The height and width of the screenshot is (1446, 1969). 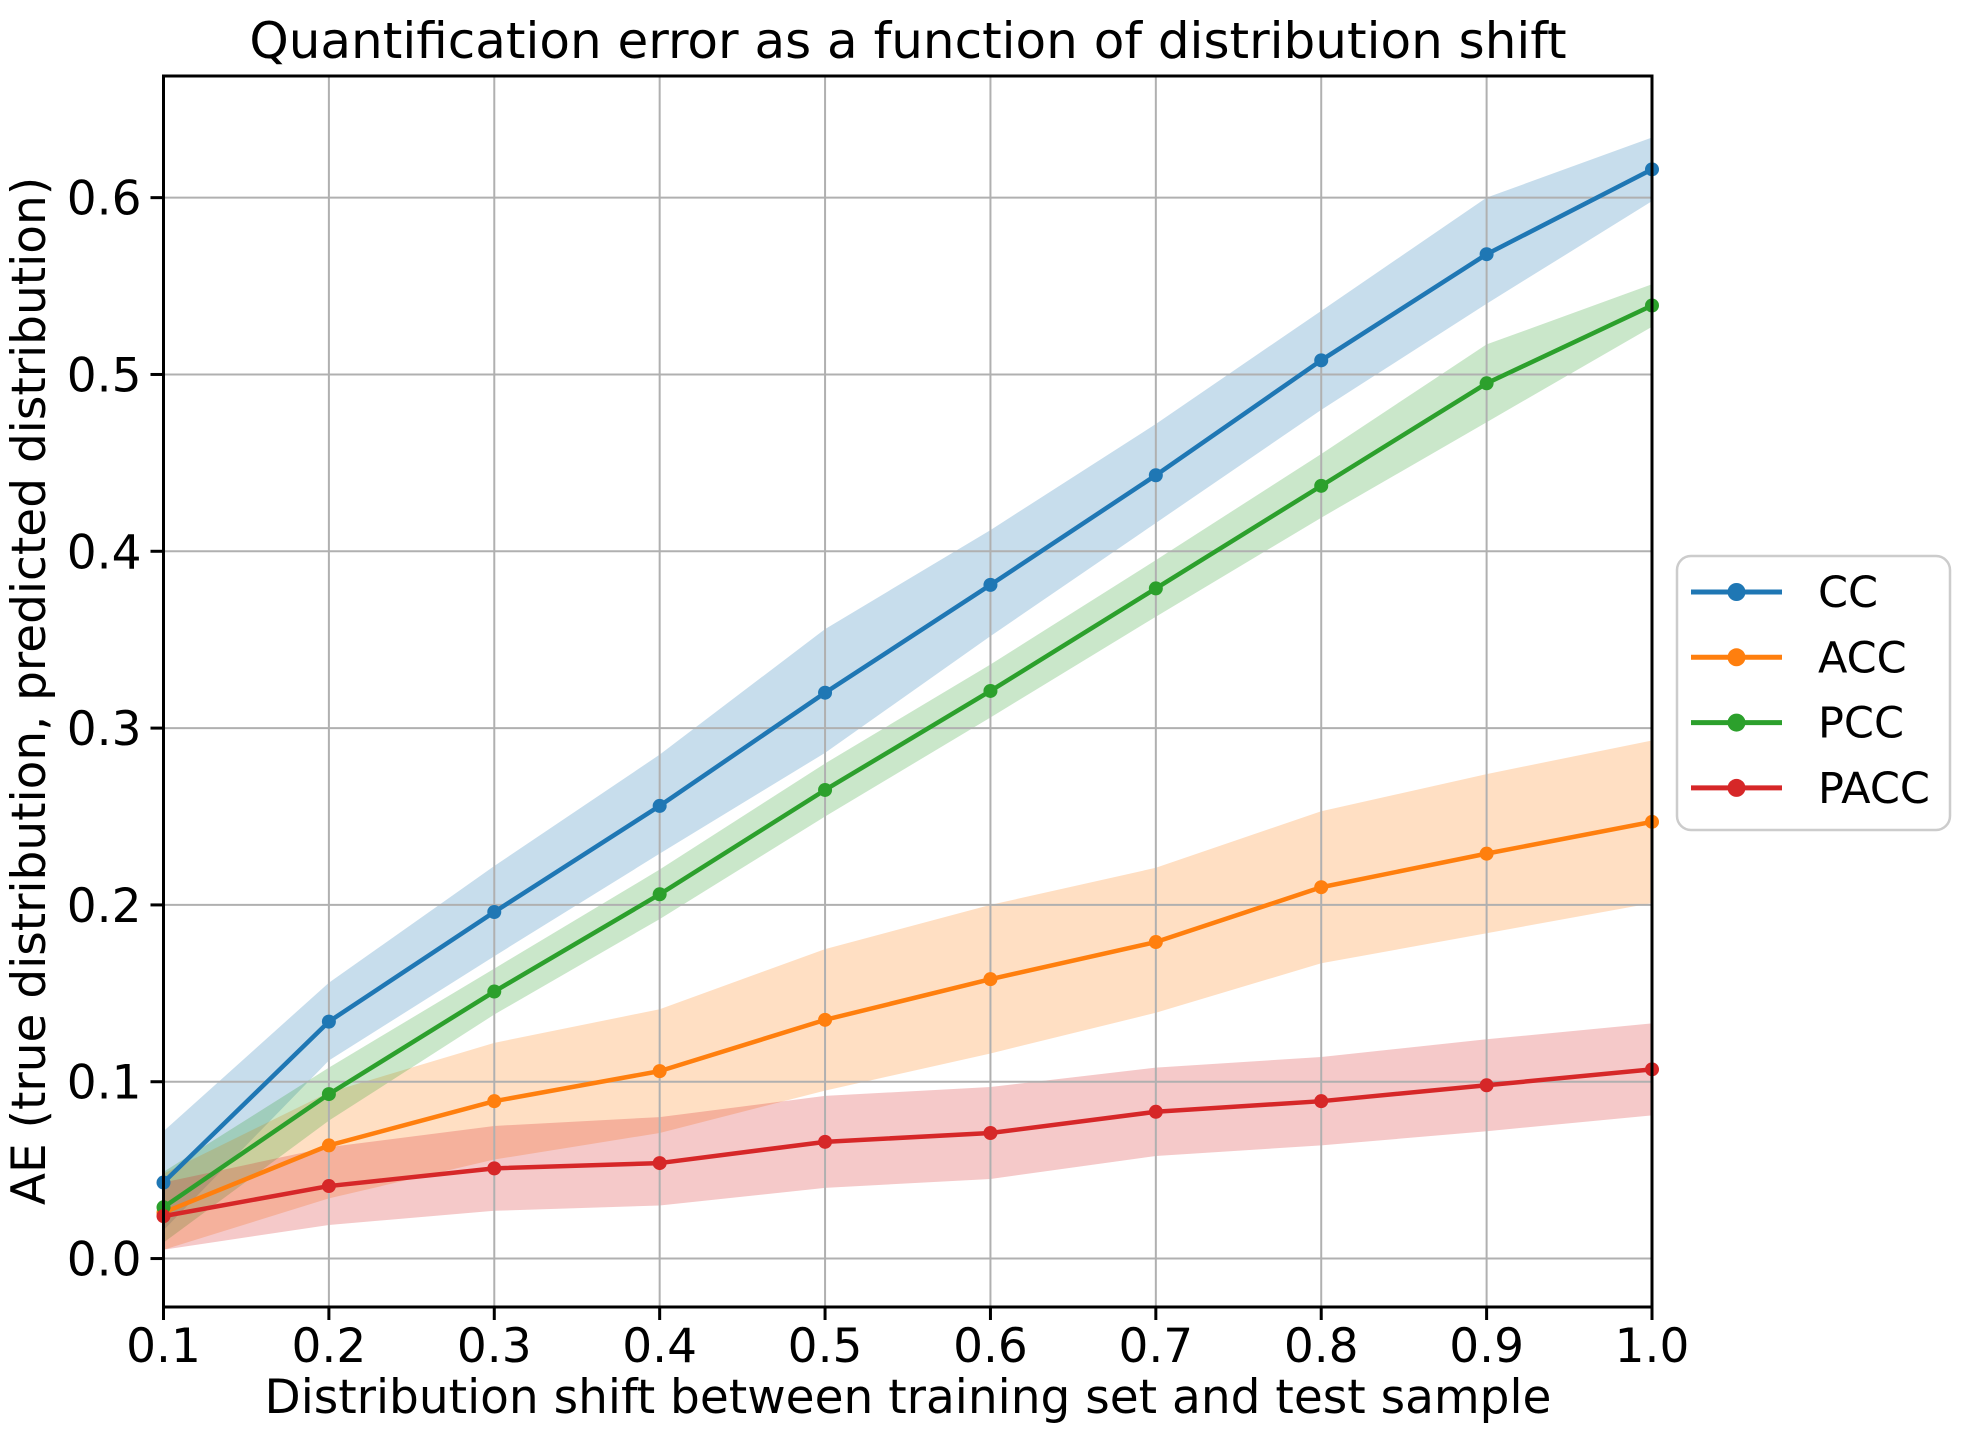 I want to click on series-line-pacc, so click(x=908, y=1143).